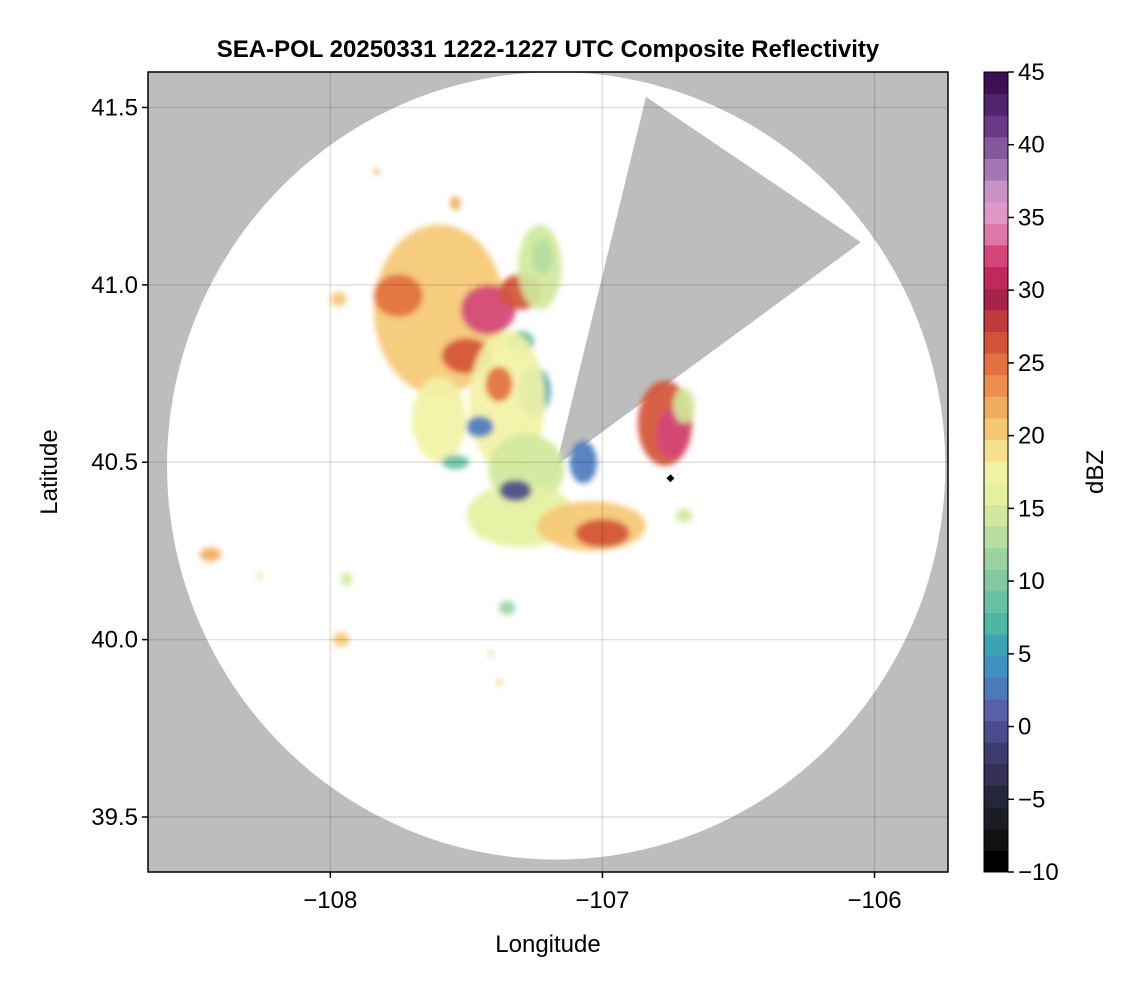 Image resolution: width=1146 pixels, height=995 pixels. I want to click on x-axis: −108 −107 −106, so click(602, 893).